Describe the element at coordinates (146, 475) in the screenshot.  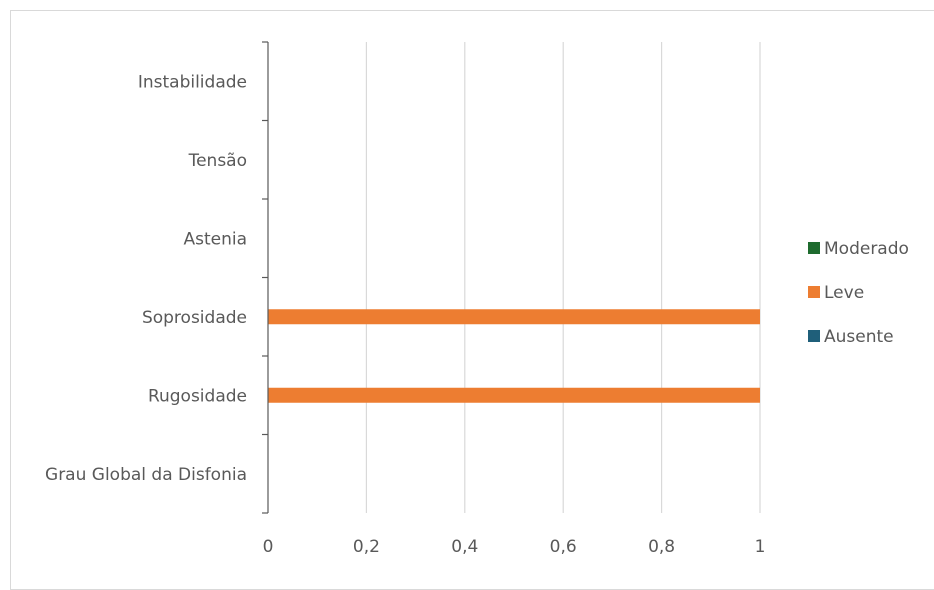
I see `category-label: Grau Global da Disfonia` at that location.